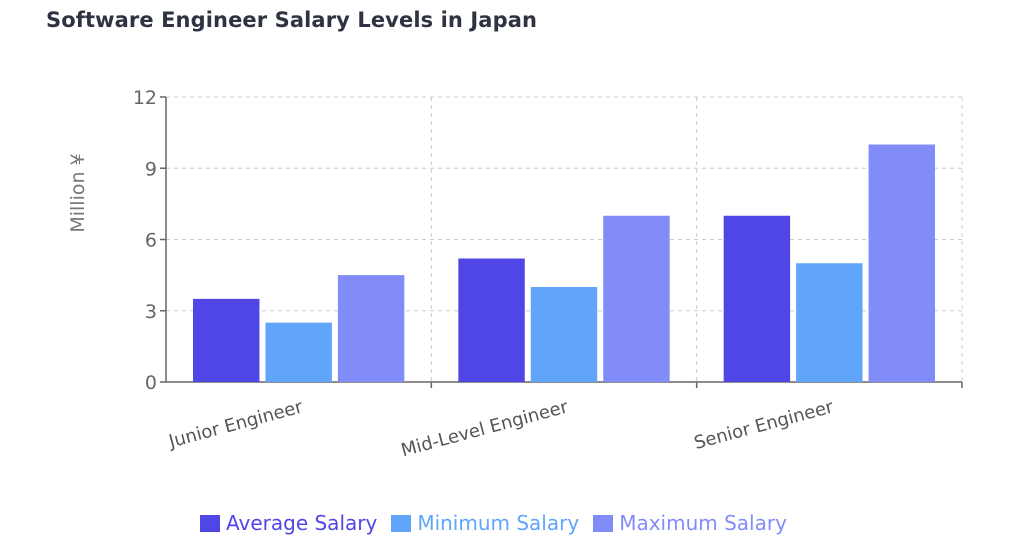  I want to click on legend-label: Minimum Salary, so click(498, 523).